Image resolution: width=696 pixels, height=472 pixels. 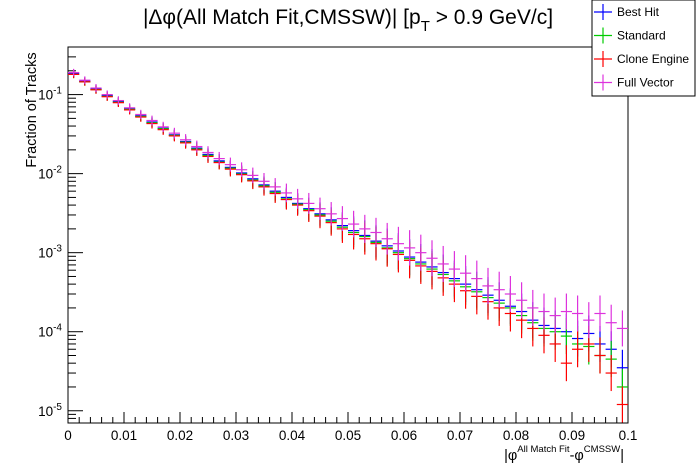 I want to click on x-tick-label: 0.08, so click(x=516, y=435).